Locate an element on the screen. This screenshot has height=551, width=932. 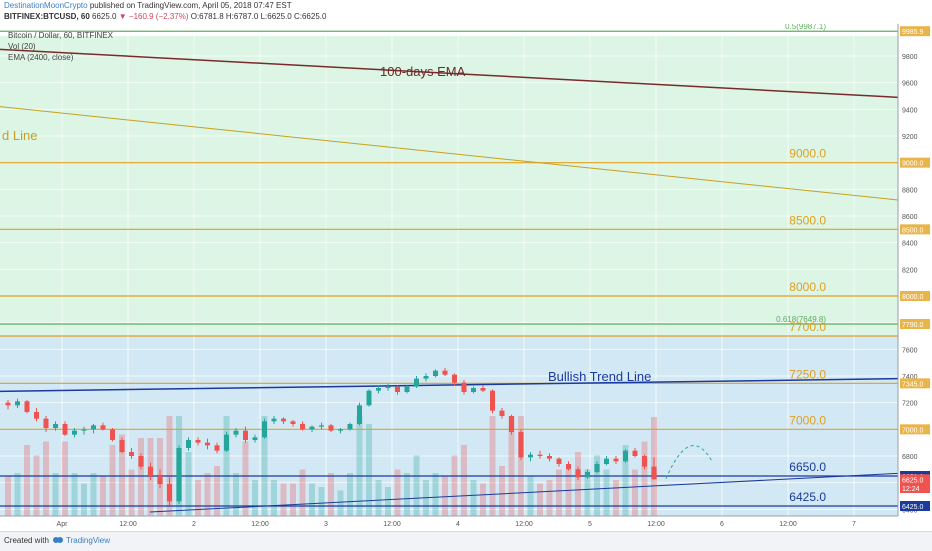
level-label: 8000.0 is located at coordinates (807, 287).